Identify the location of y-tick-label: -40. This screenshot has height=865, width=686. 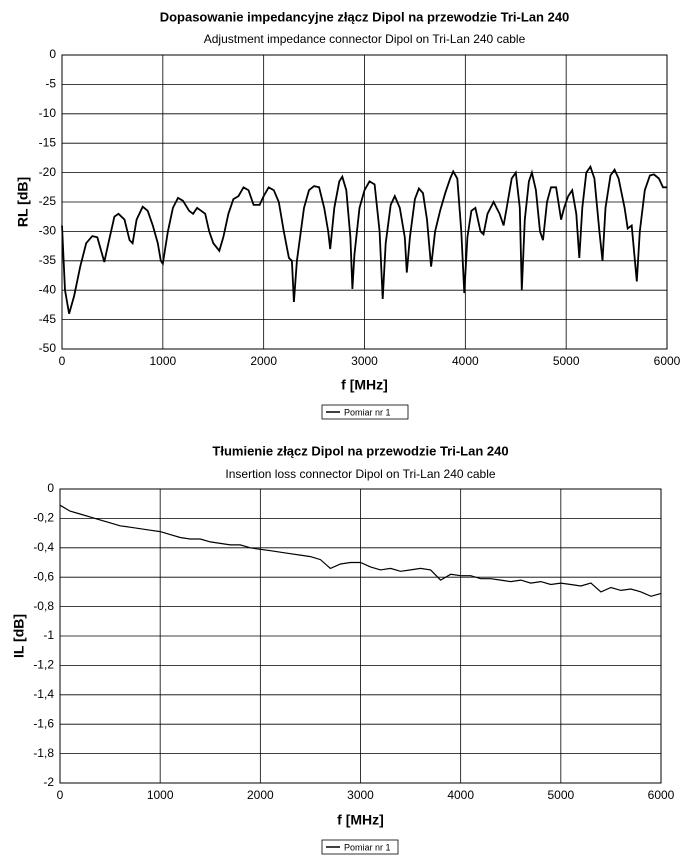
(48, 289).